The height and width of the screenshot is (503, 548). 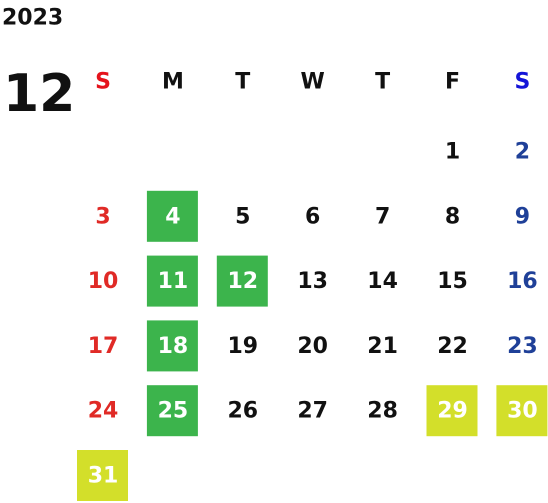 I want to click on day: 23, so click(x=522, y=346).